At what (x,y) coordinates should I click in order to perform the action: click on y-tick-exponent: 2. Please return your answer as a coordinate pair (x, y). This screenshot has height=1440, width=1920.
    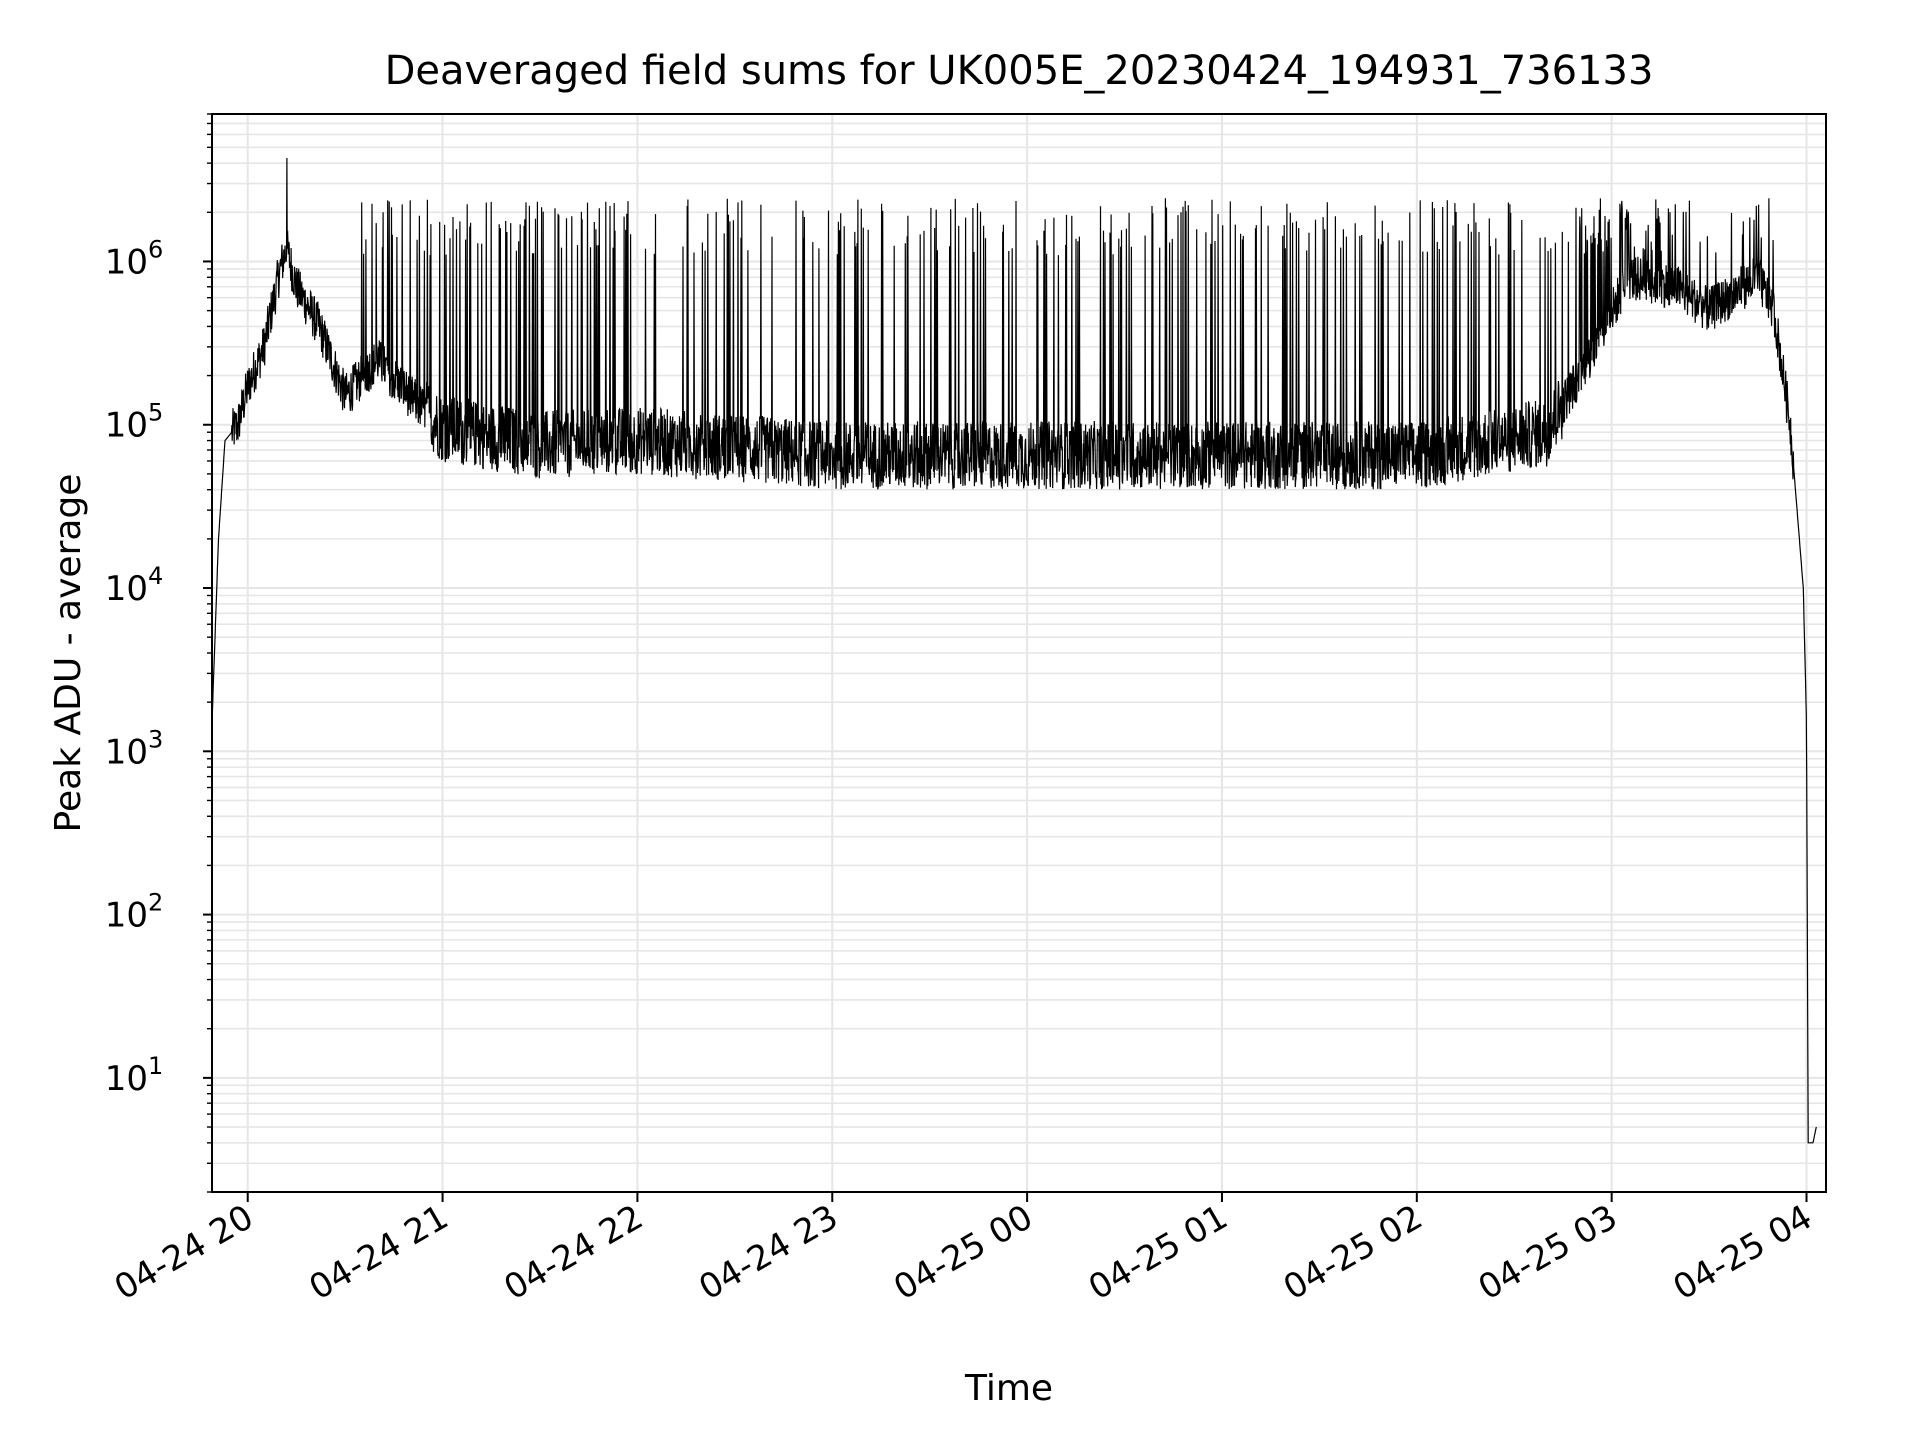
    Looking at the image, I should click on (155, 903).